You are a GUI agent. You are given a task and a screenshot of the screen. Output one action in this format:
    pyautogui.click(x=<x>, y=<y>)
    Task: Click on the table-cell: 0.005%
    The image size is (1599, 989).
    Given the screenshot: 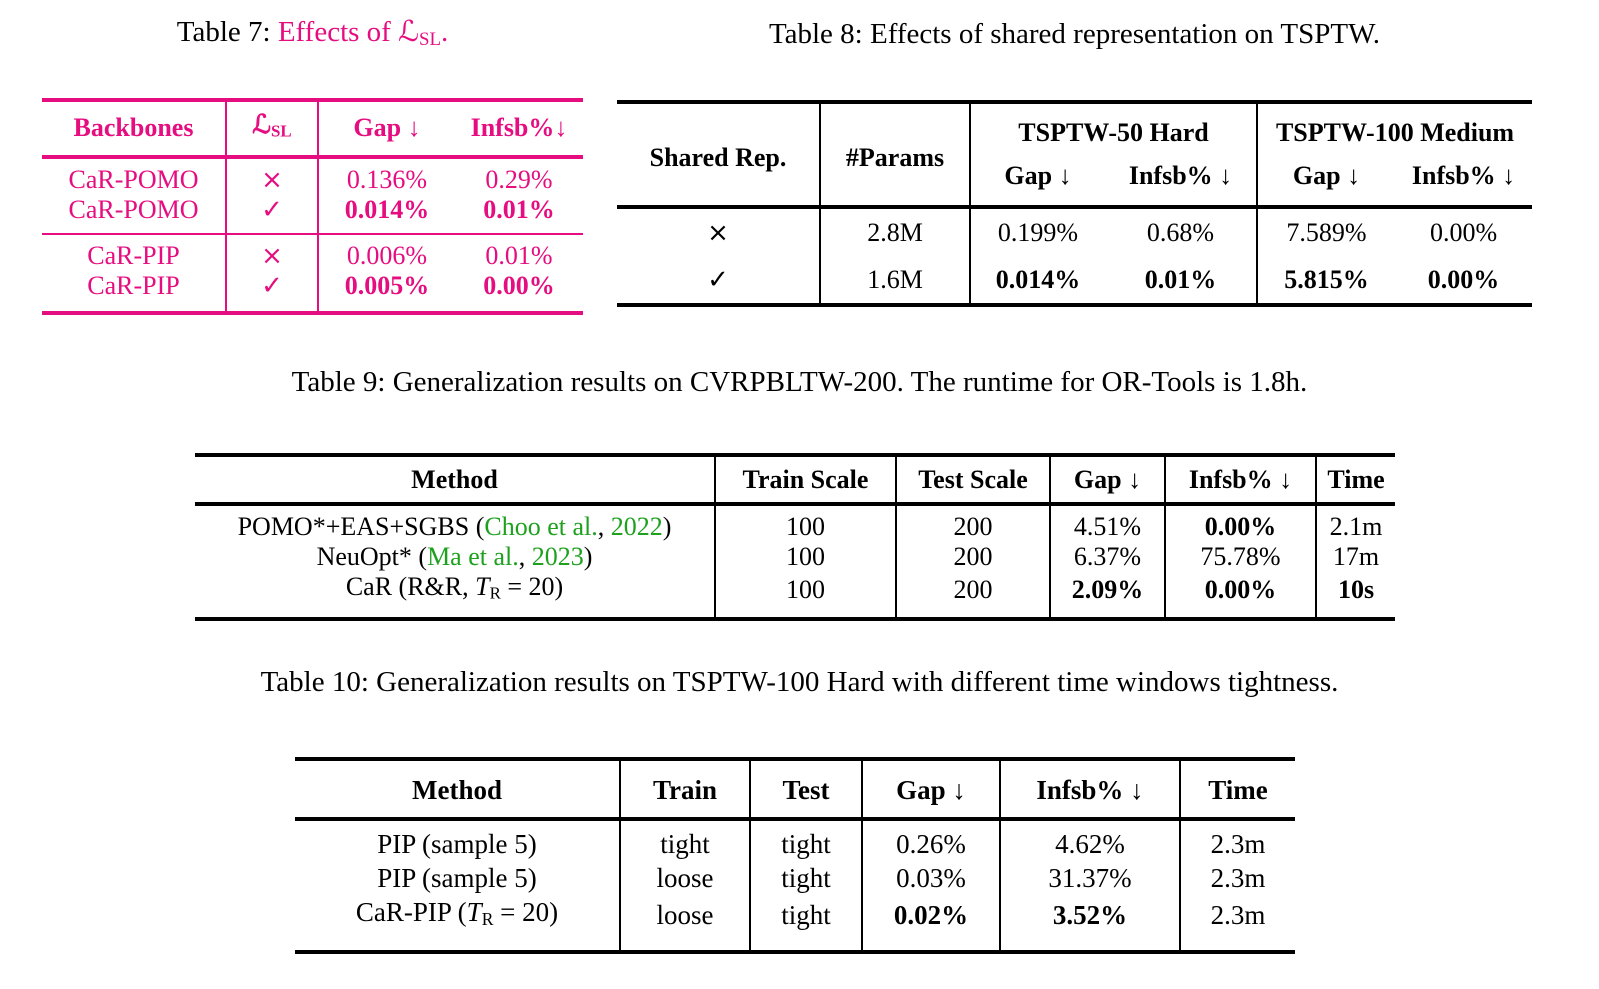 What is the action you would take?
    pyautogui.click(x=386, y=292)
    